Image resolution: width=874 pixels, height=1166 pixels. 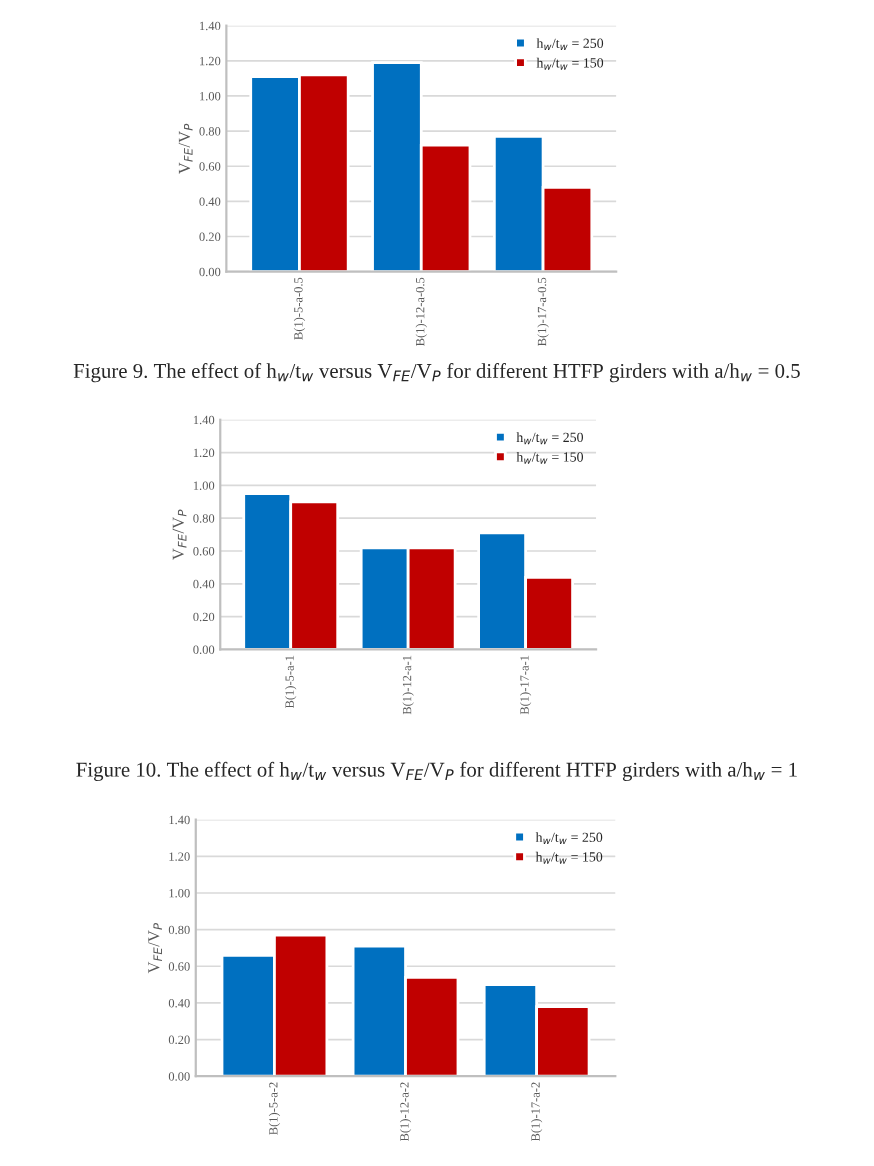 I want to click on text: Figure 9. The effect of h$_{w}$/t$_{w}$ versus V$_{FE}$/V$_{P}$ for different HTFP girders with a/h$_{w}$ = 0.5, so click(x=436, y=373).